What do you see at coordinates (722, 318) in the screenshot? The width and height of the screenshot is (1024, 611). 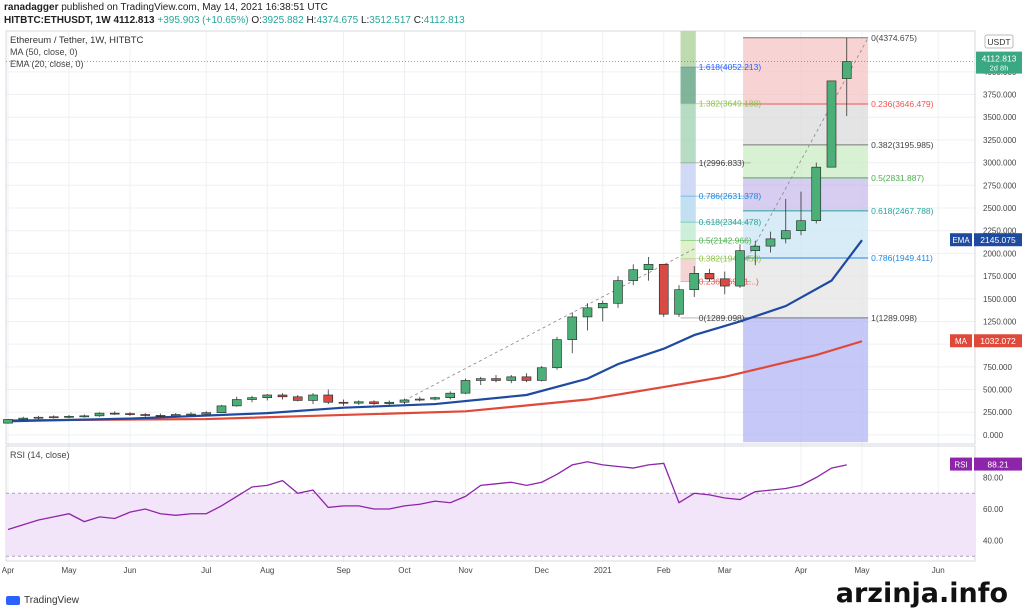 I see `fib-left-label: 0(1289.098)` at bounding box center [722, 318].